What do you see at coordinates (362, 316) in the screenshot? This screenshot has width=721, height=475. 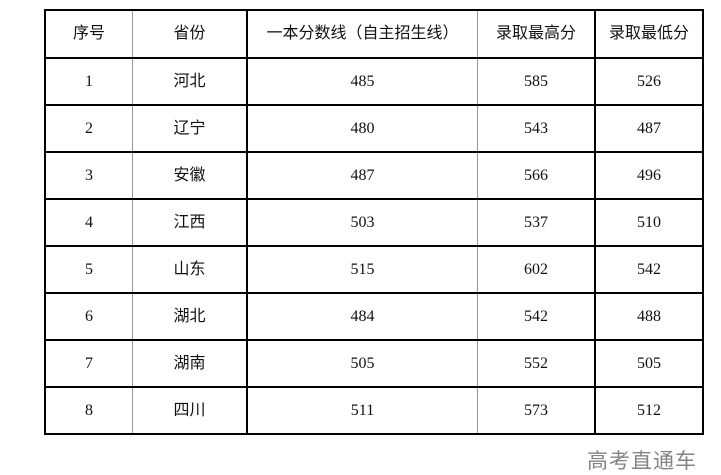 I see `cell-cutoff: 484` at bounding box center [362, 316].